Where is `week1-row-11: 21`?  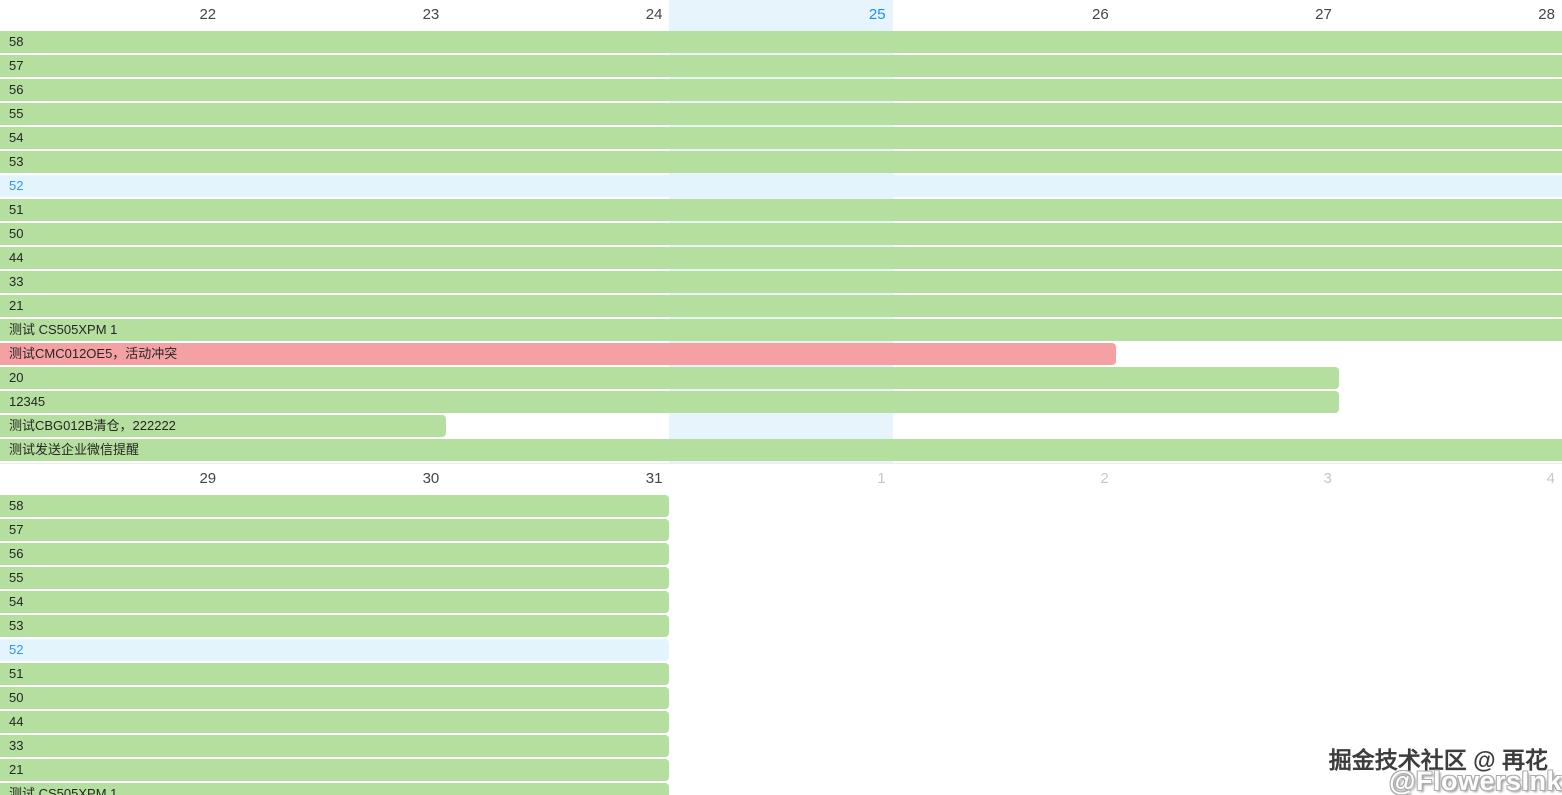
week1-row-11: 21 is located at coordinates (781, 307).